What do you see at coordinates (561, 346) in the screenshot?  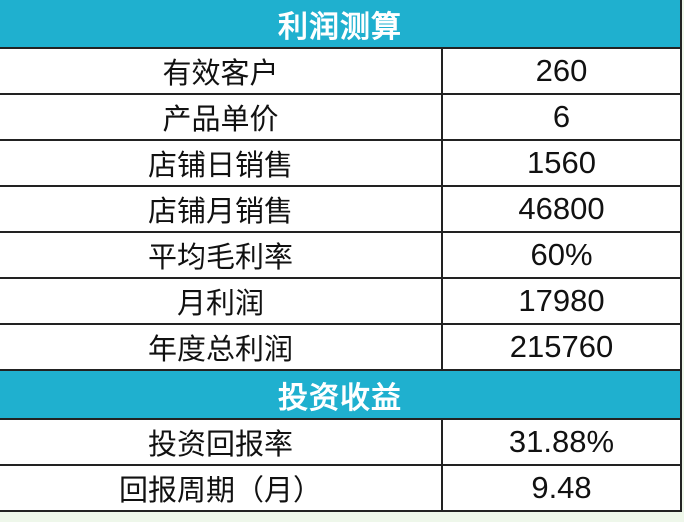 I see `row-value: 215760` at bounding box center [561, 346].